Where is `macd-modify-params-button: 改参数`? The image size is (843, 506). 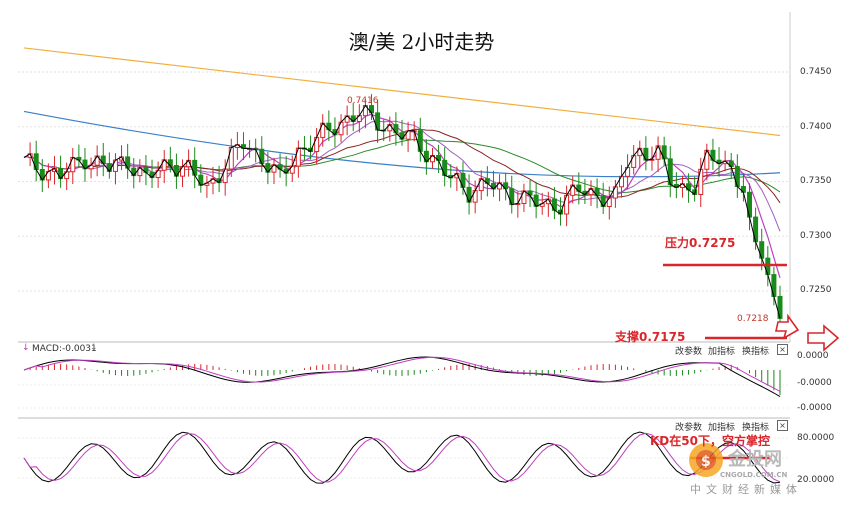 macd-modify-params-button: 改参数 is located at coordinates (689, 352).